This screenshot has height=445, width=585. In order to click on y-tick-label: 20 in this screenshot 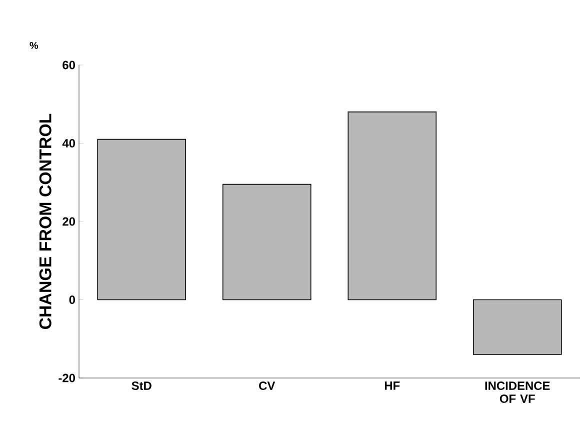, I will do `click(68, 221)`.